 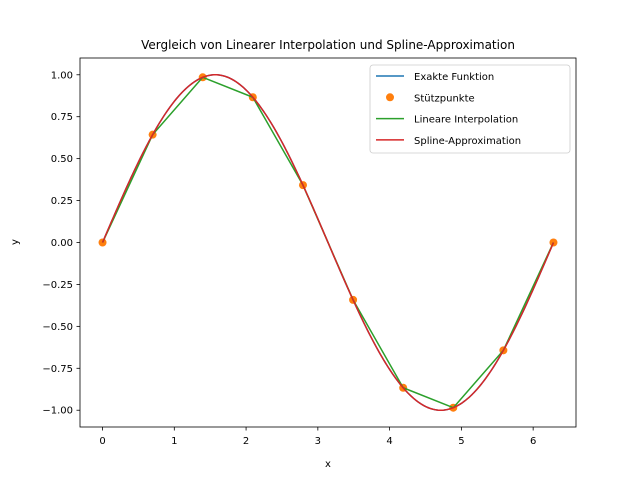 I want to click on y-tick-label: −0.75, so click(x=57, y=369).